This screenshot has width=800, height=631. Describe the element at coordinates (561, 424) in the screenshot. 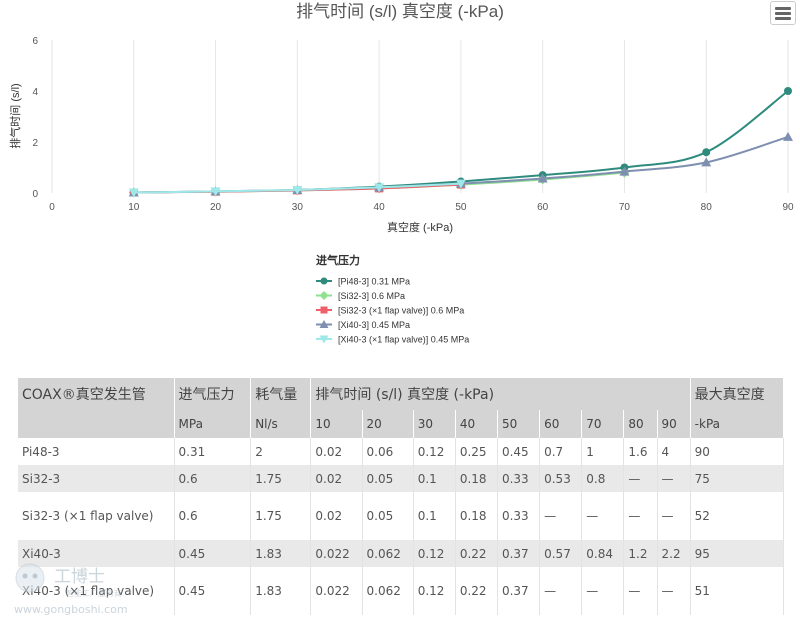

I see `table-unit: 60` at that location.